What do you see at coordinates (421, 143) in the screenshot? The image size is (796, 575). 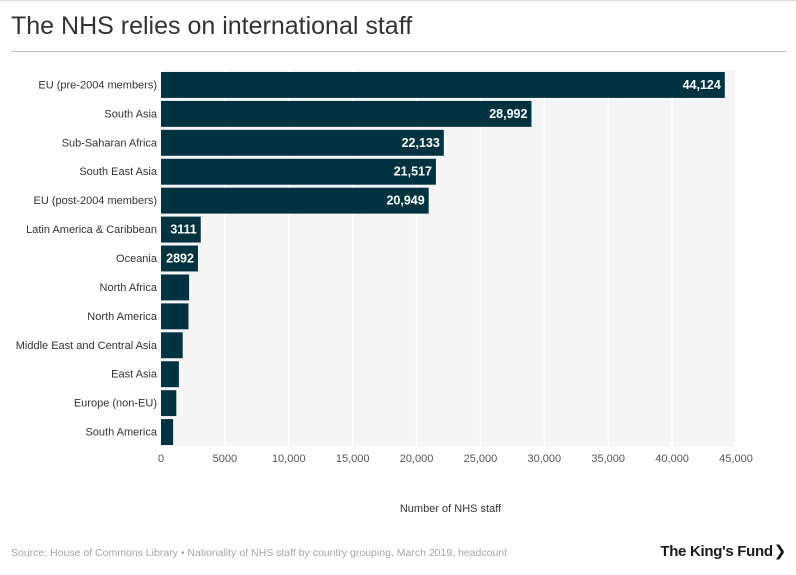 I see `value-label: 22,133` at bounding box center [421, 143].